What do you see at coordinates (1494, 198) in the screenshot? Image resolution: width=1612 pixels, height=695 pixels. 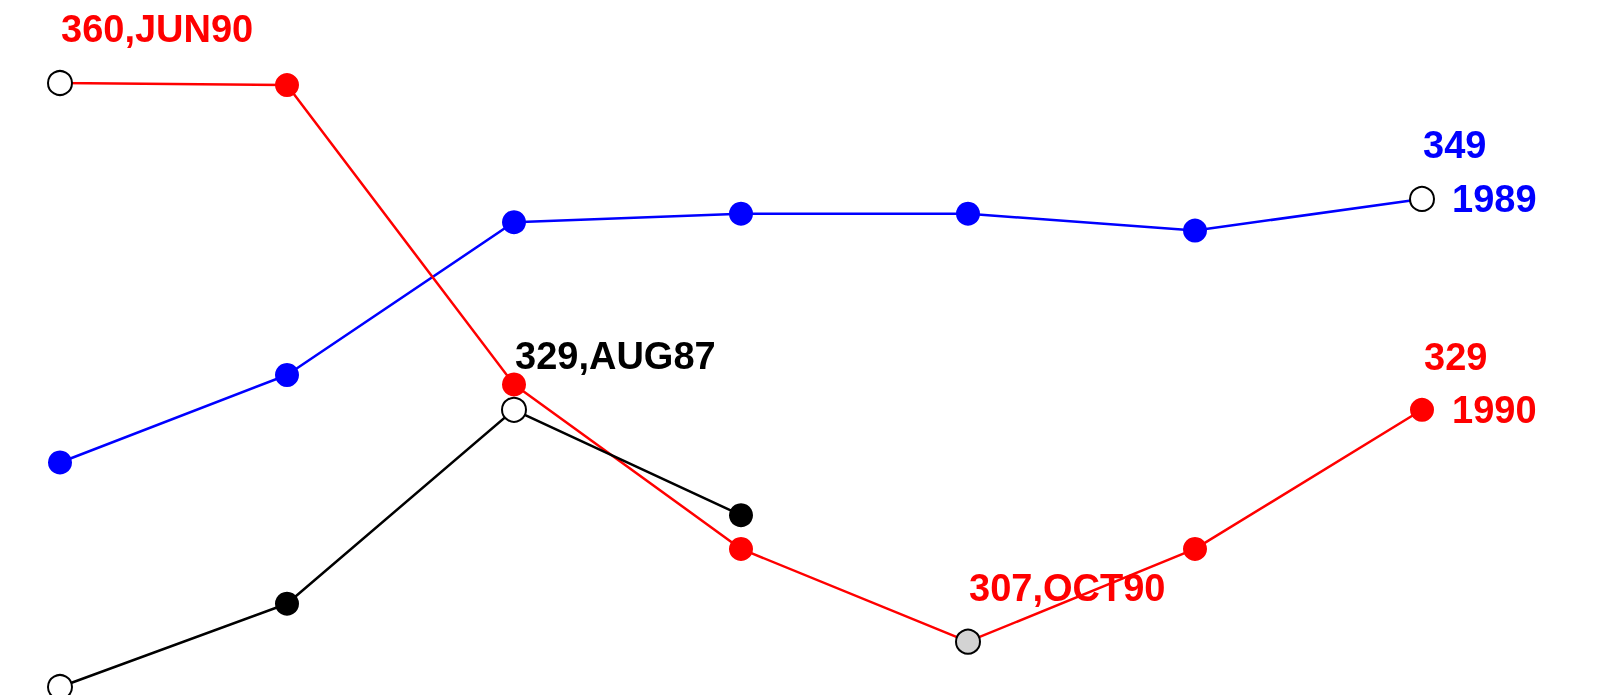 I see `series-label: 1989` at bounding box center [1494, 198].